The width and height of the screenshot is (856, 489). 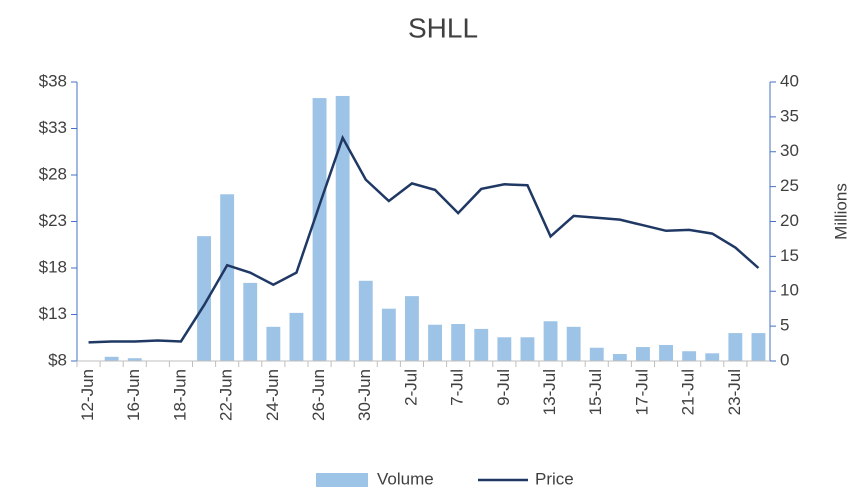 What do you see at coordinates (789, 80) in the screenshot?
I see `y2-tick-label: 40` at bounding box center [789, 80].